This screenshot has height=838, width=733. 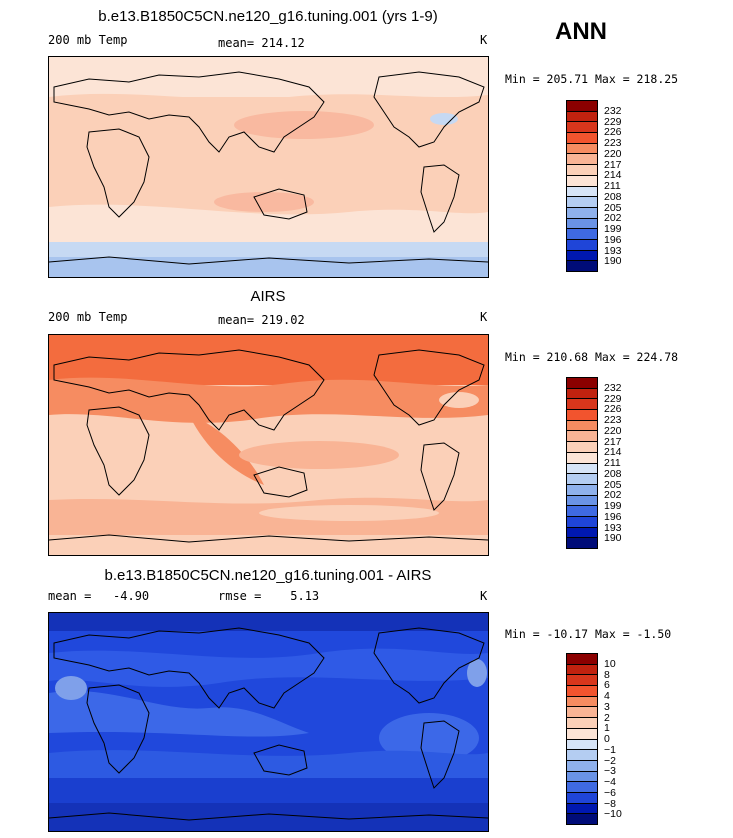 What do you see at coordinates (610, 792) in the screenshot?
I see `colorbar-label: −6` at bounding box center [610, 792].